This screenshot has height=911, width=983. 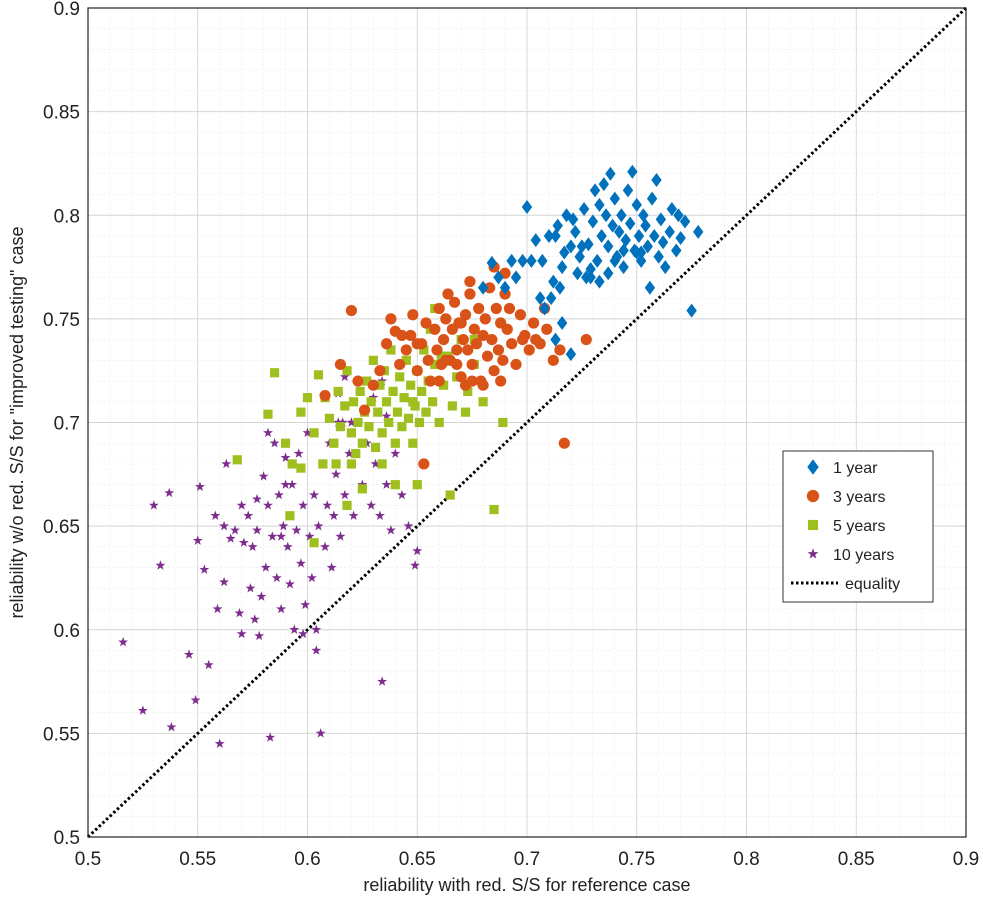 What do you see at coordinates (851, 555) in the screenshot?
I see `legend-item-10-years: 10 years` at bounding box center [851, 555].